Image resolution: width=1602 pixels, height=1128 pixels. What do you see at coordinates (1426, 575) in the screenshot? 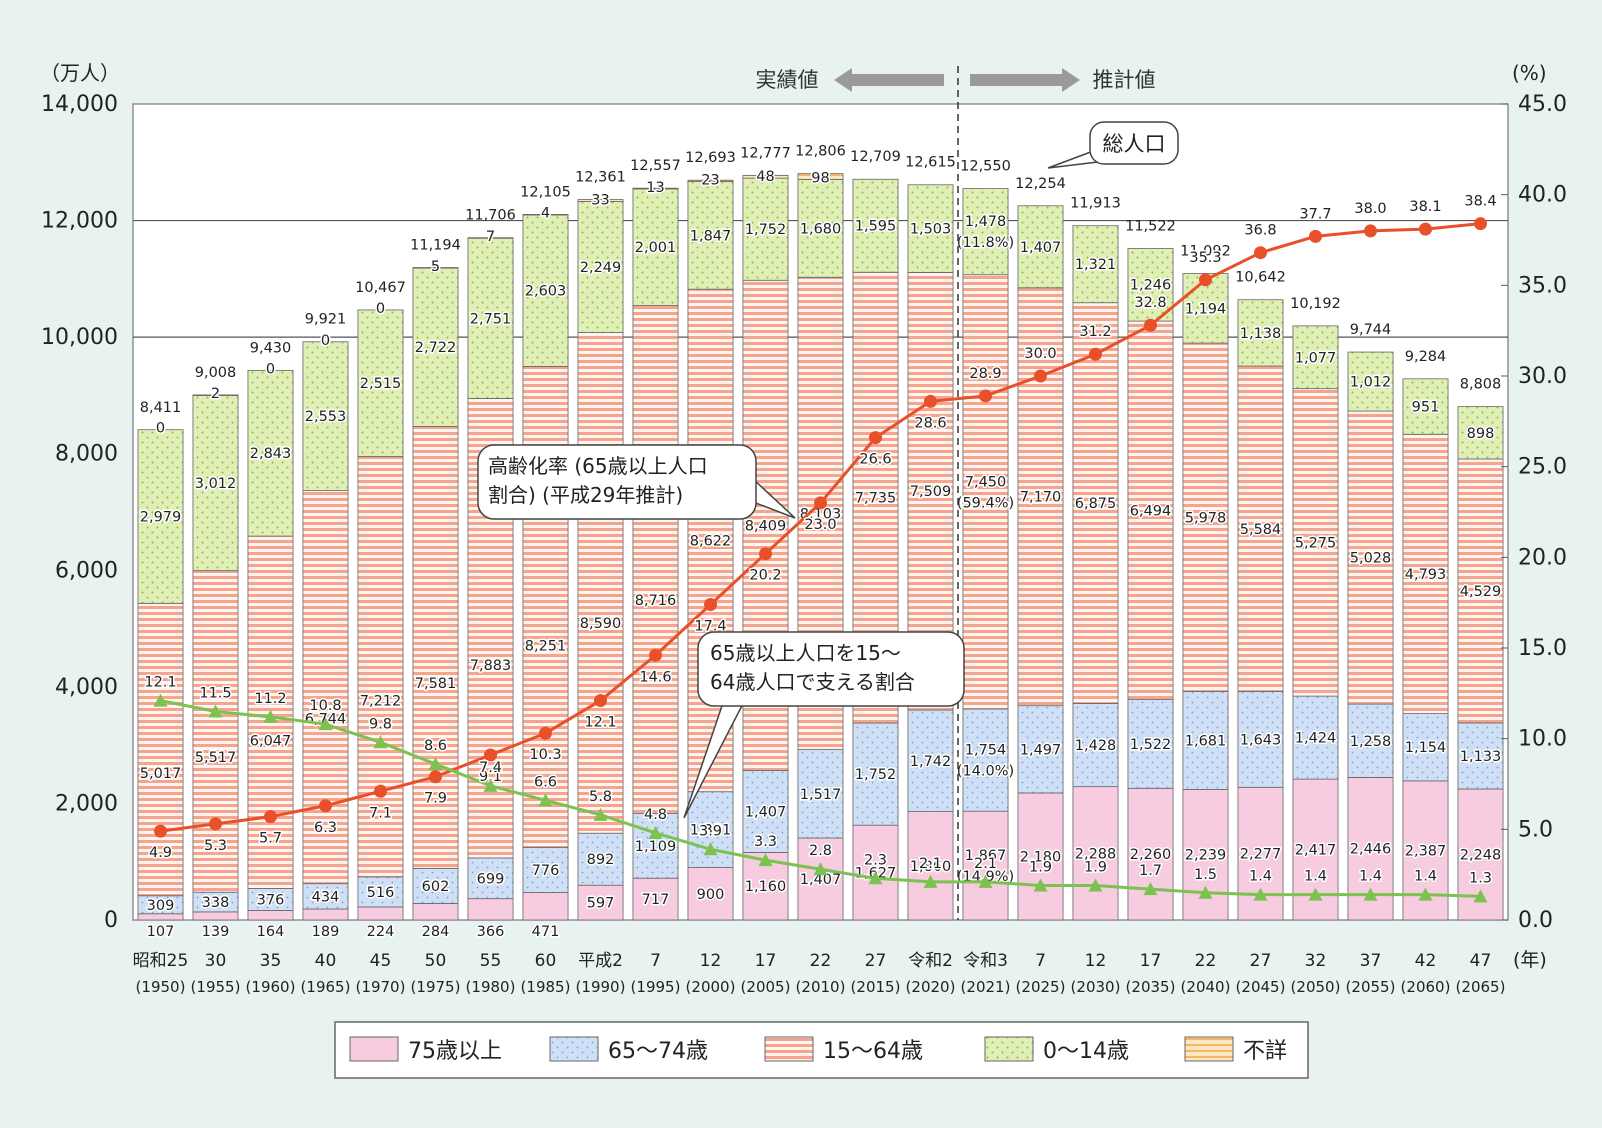
I see `label-15-64: 4,793` at bounding box center [1426, 575].